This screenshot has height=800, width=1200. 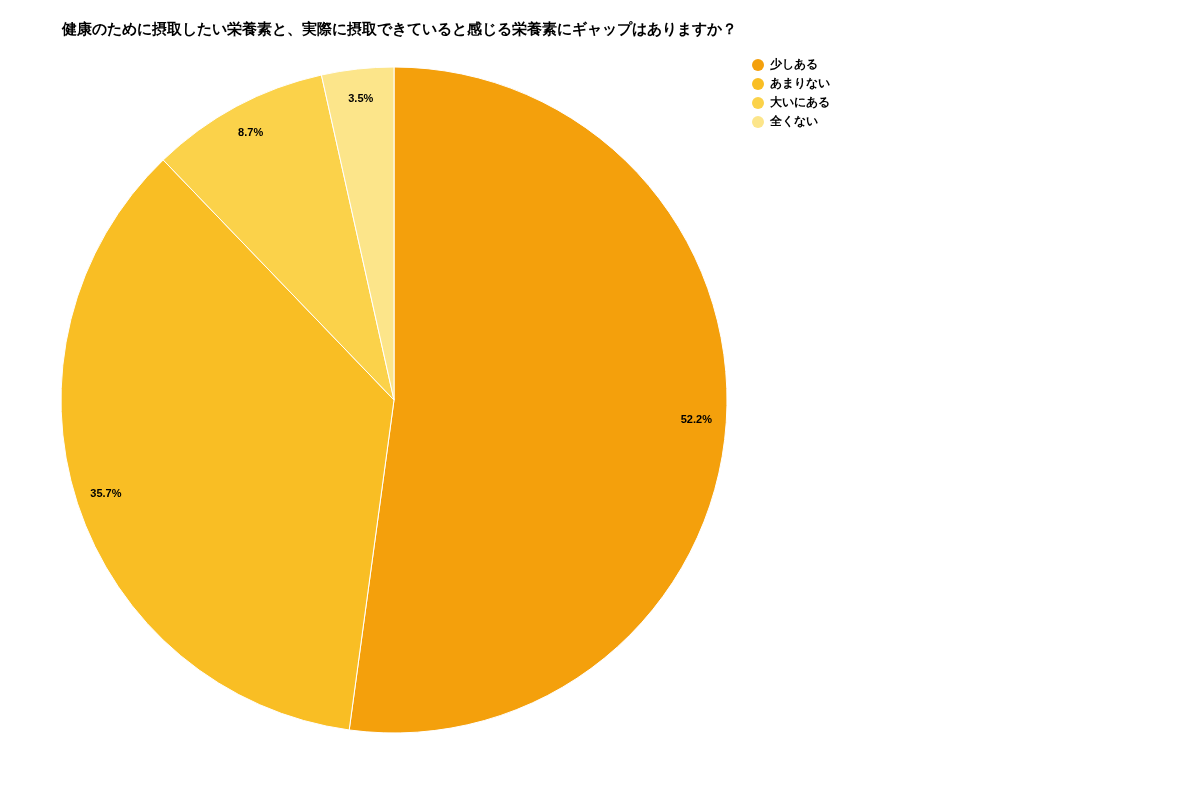 I want to click on data-label: 52.2%, so click(x=696, y=419).